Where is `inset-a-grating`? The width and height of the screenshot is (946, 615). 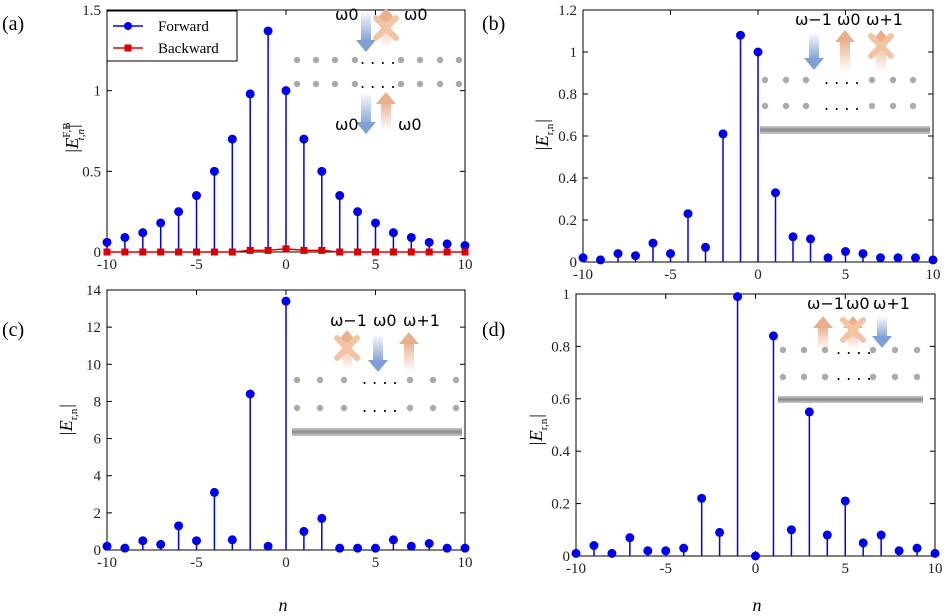 inset-a-grating is located at coordinates (378, 72).